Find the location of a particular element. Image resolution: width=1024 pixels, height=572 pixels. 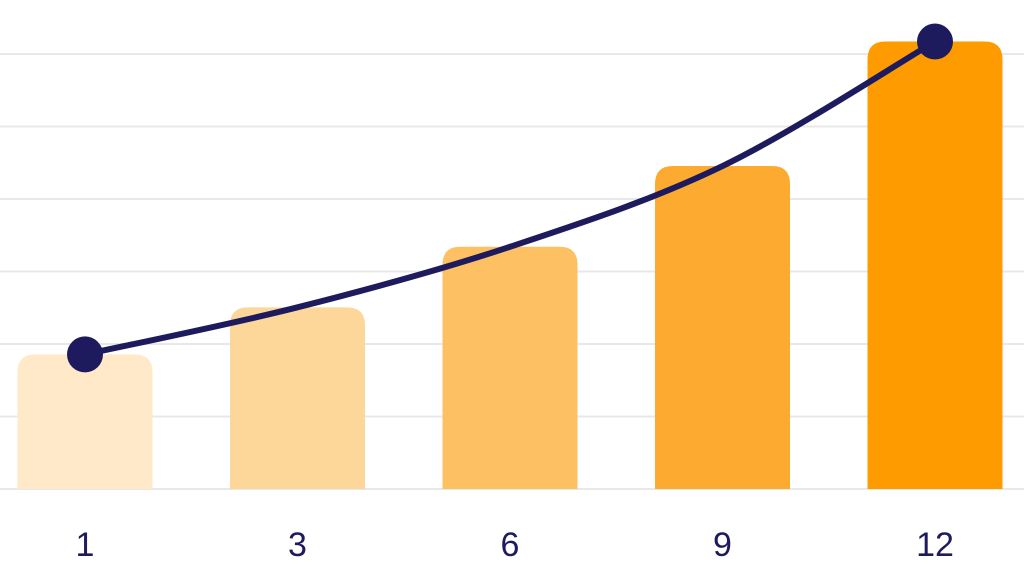

trend-end-marker is located at coordinates (935, 41).